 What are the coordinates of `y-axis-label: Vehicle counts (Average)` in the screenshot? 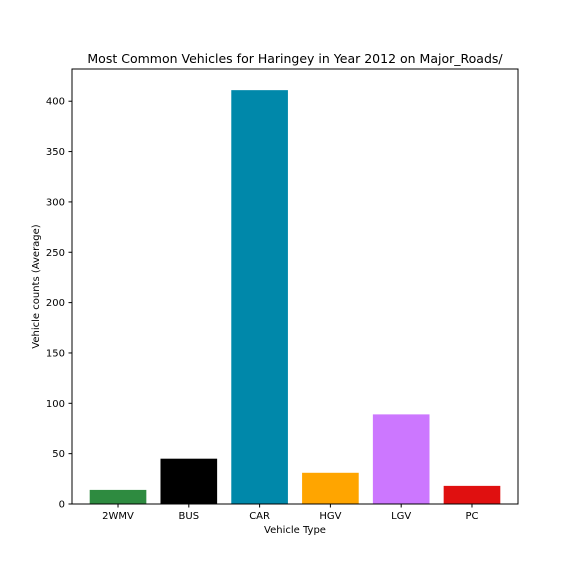 It's located at (36, 286).